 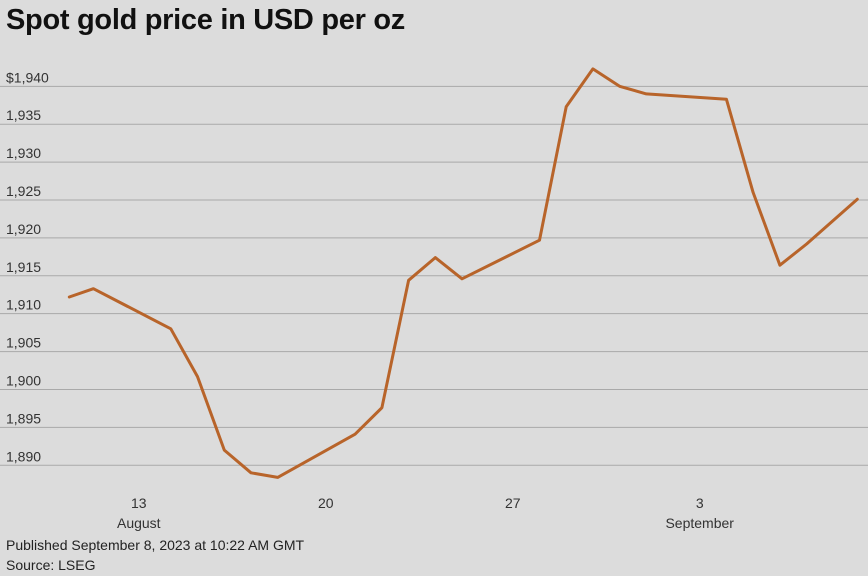 What do you see at coordinates (700, 503) in the screenshot?
I see `x-tick-label: 3` at bounding box center [700, 503].